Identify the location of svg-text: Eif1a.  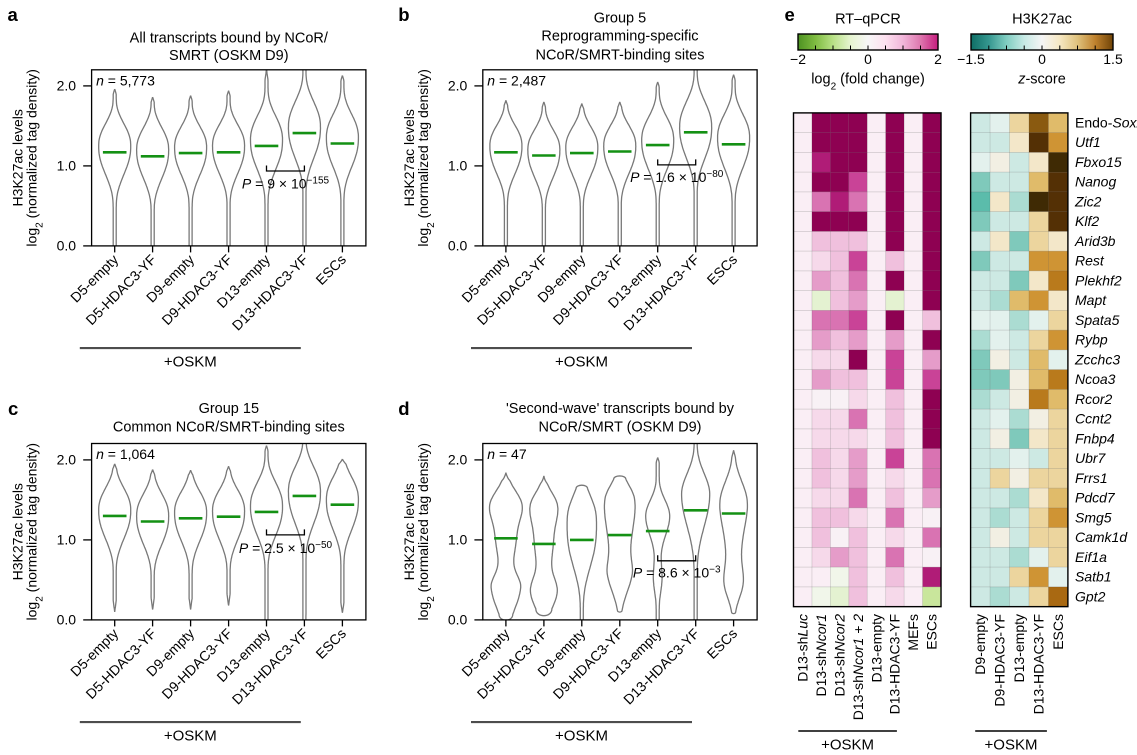
(1091, 557).